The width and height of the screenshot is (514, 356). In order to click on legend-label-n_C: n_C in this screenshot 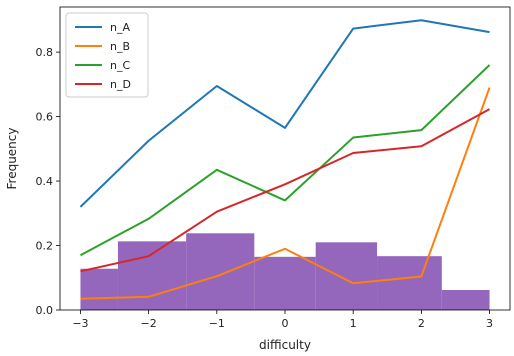, I will do `click(120, 65)`.